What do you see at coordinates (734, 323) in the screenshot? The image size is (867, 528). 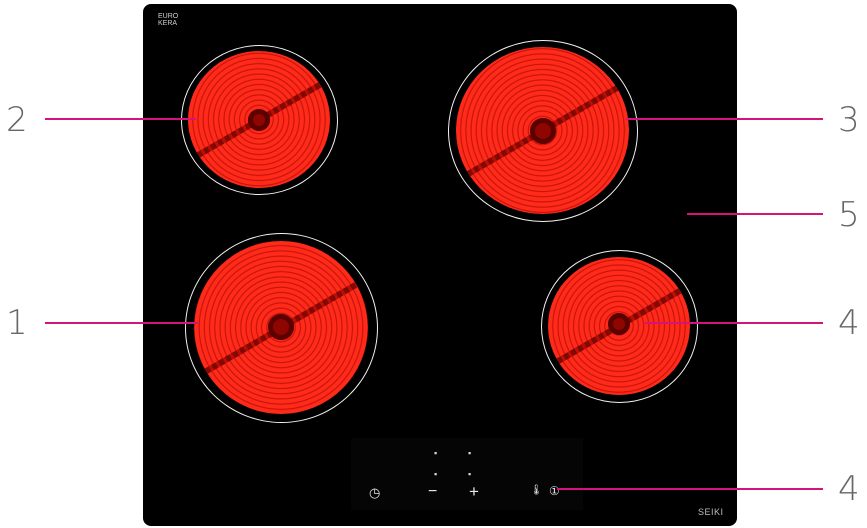 I see `leader-line-4-zone` at bounding box center [734, 323].